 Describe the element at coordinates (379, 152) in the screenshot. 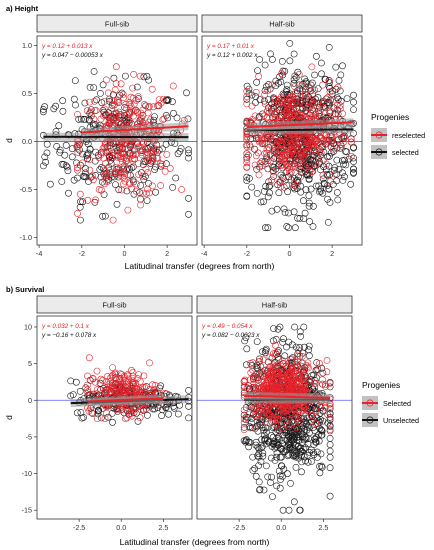

I see `legend-key-point` at that location.